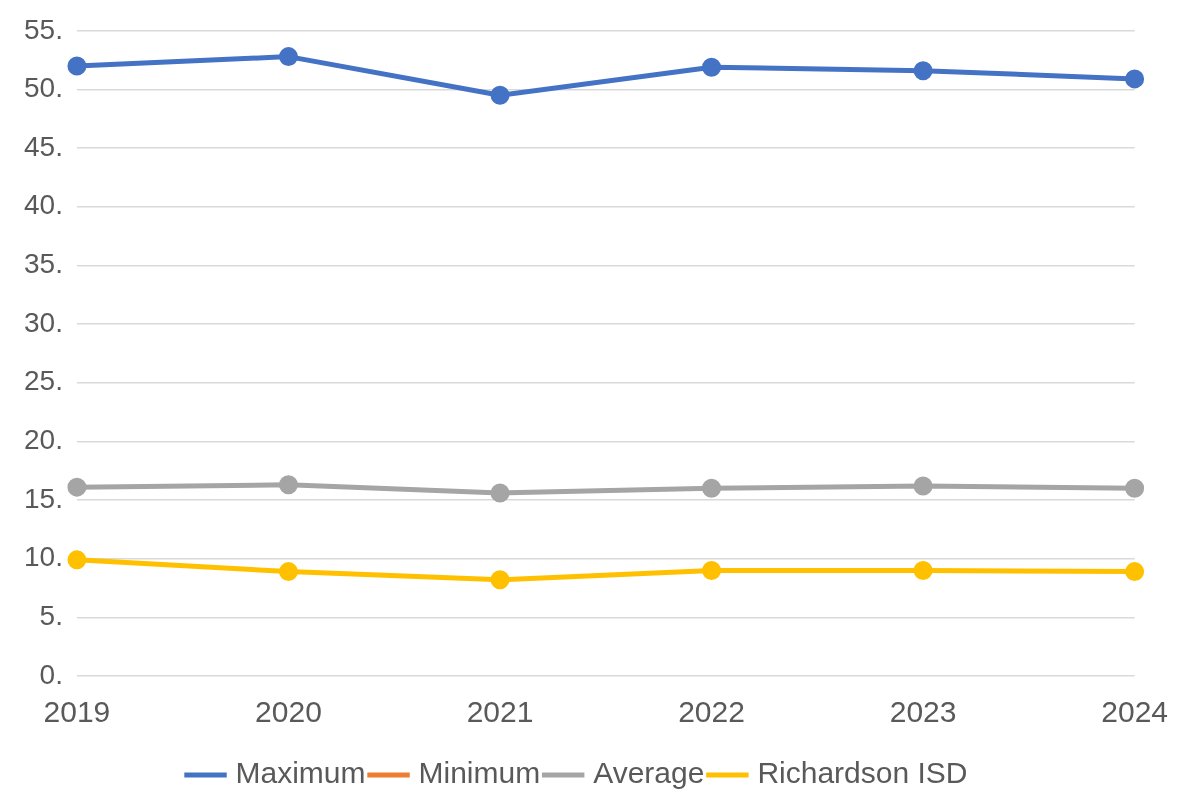 The height and width of the screenshot is (800, 1188). What do you see at coordinates (923, 712) in the screenshot?
I see `x-tick-label: 2023` at bounding box center [923, 712].